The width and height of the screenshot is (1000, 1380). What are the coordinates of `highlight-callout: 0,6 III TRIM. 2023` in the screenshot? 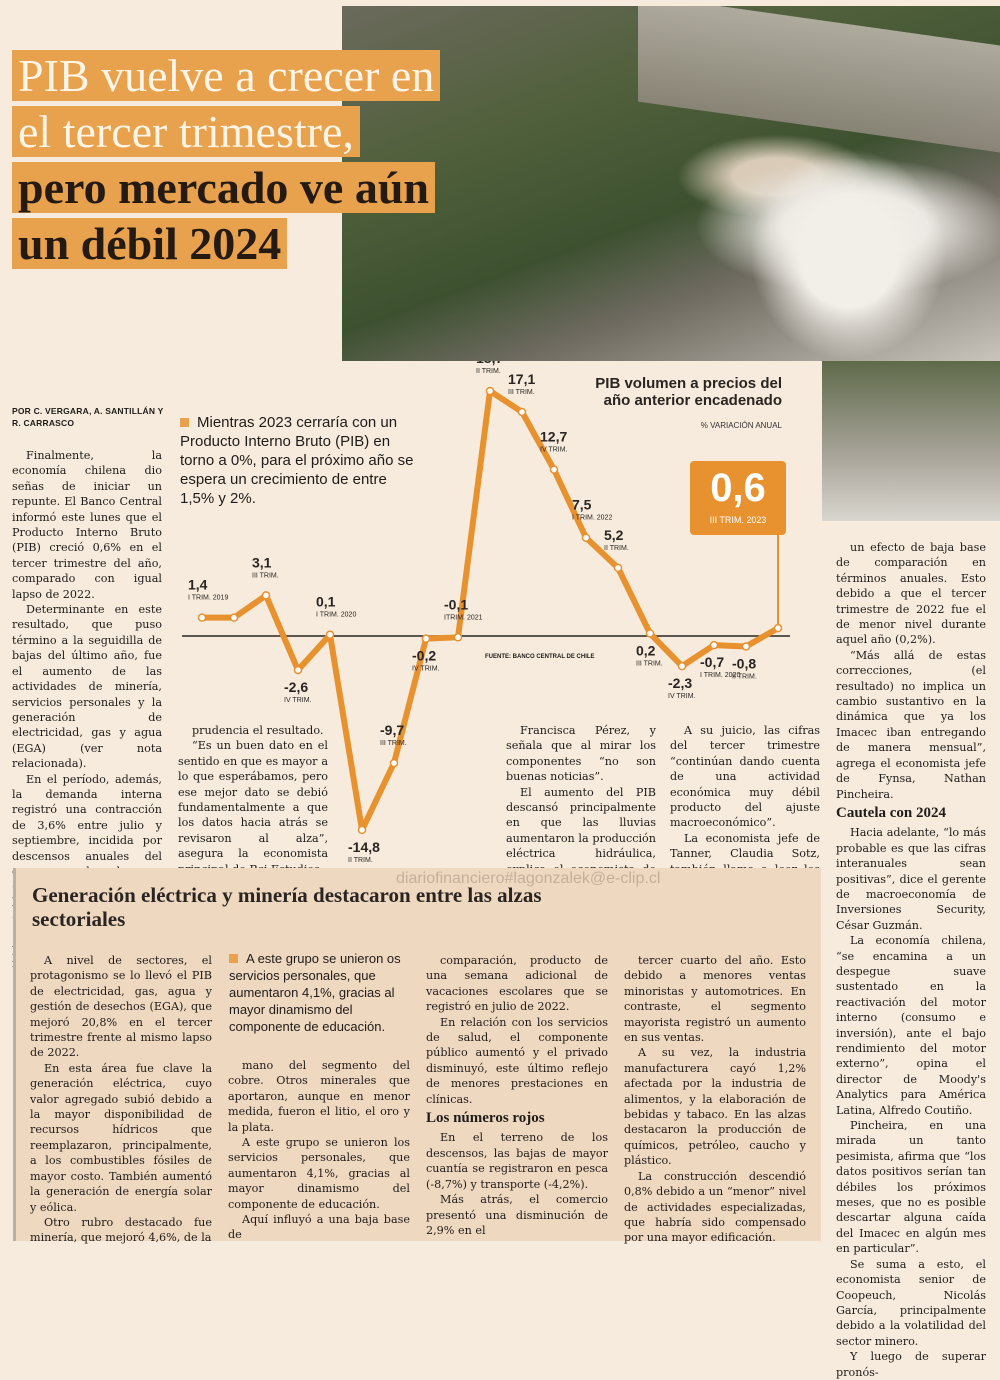 It's located at (738, 498).